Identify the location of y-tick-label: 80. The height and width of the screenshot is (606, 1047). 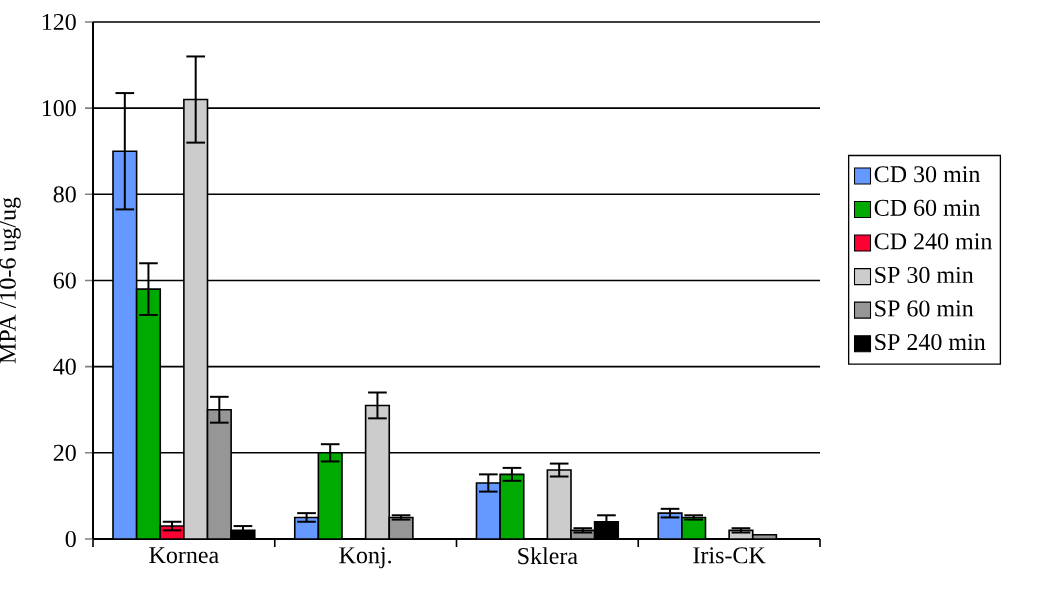
(64, 194).